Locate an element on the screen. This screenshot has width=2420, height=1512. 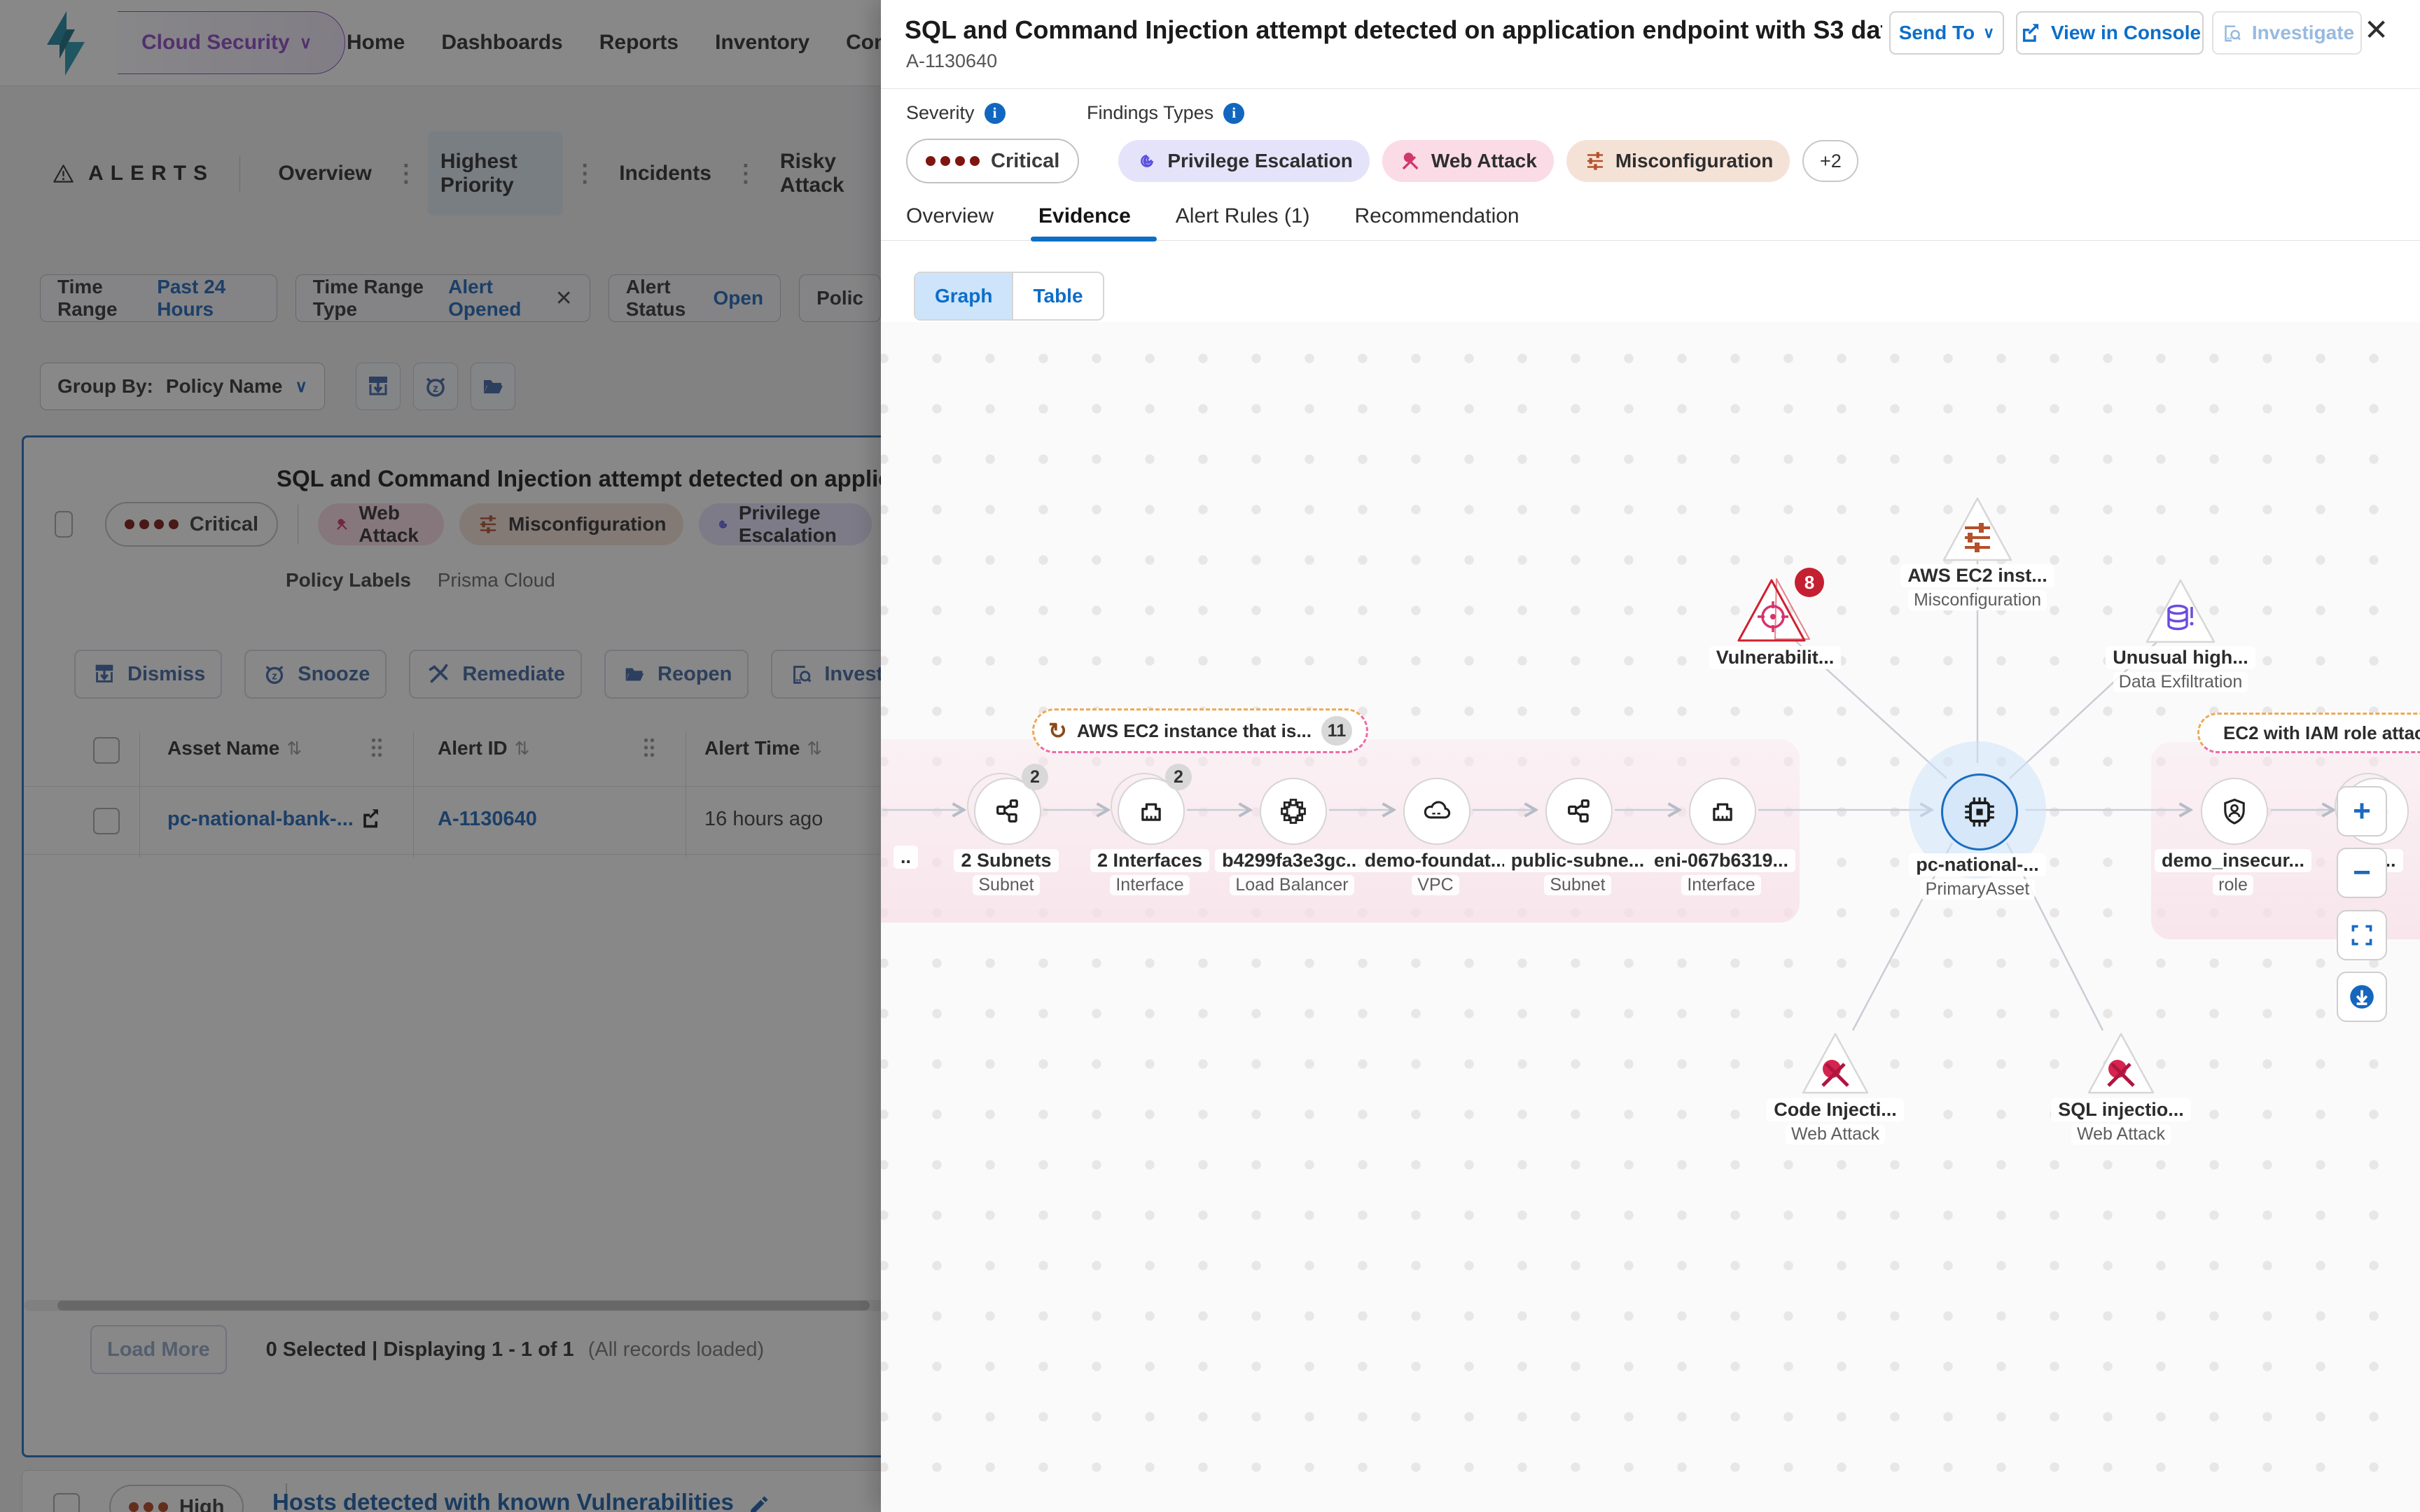
active-tab-underline is located at coordinates (1094, 239).